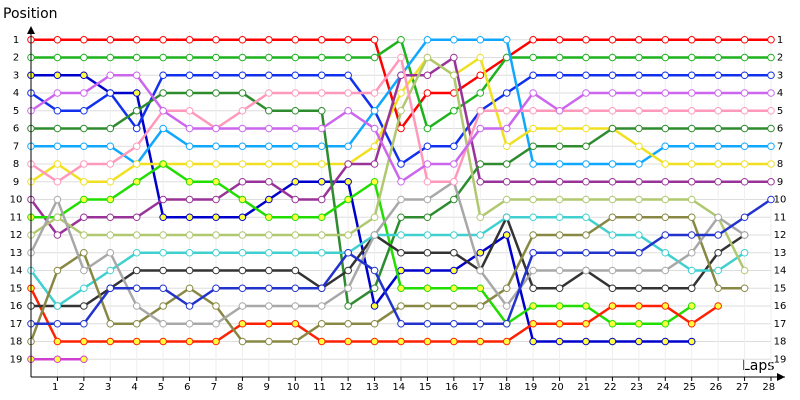  Describe the element at coordinates (478, 387) in the screenshot. I see `x-tick-label: 17` at that location.